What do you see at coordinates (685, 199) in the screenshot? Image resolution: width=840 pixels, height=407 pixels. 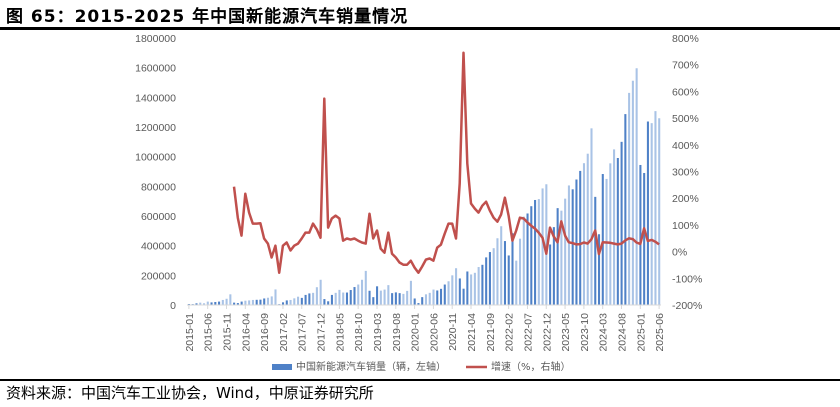 I see `right-tick-label: 200%` at bounding box center [685, 199].